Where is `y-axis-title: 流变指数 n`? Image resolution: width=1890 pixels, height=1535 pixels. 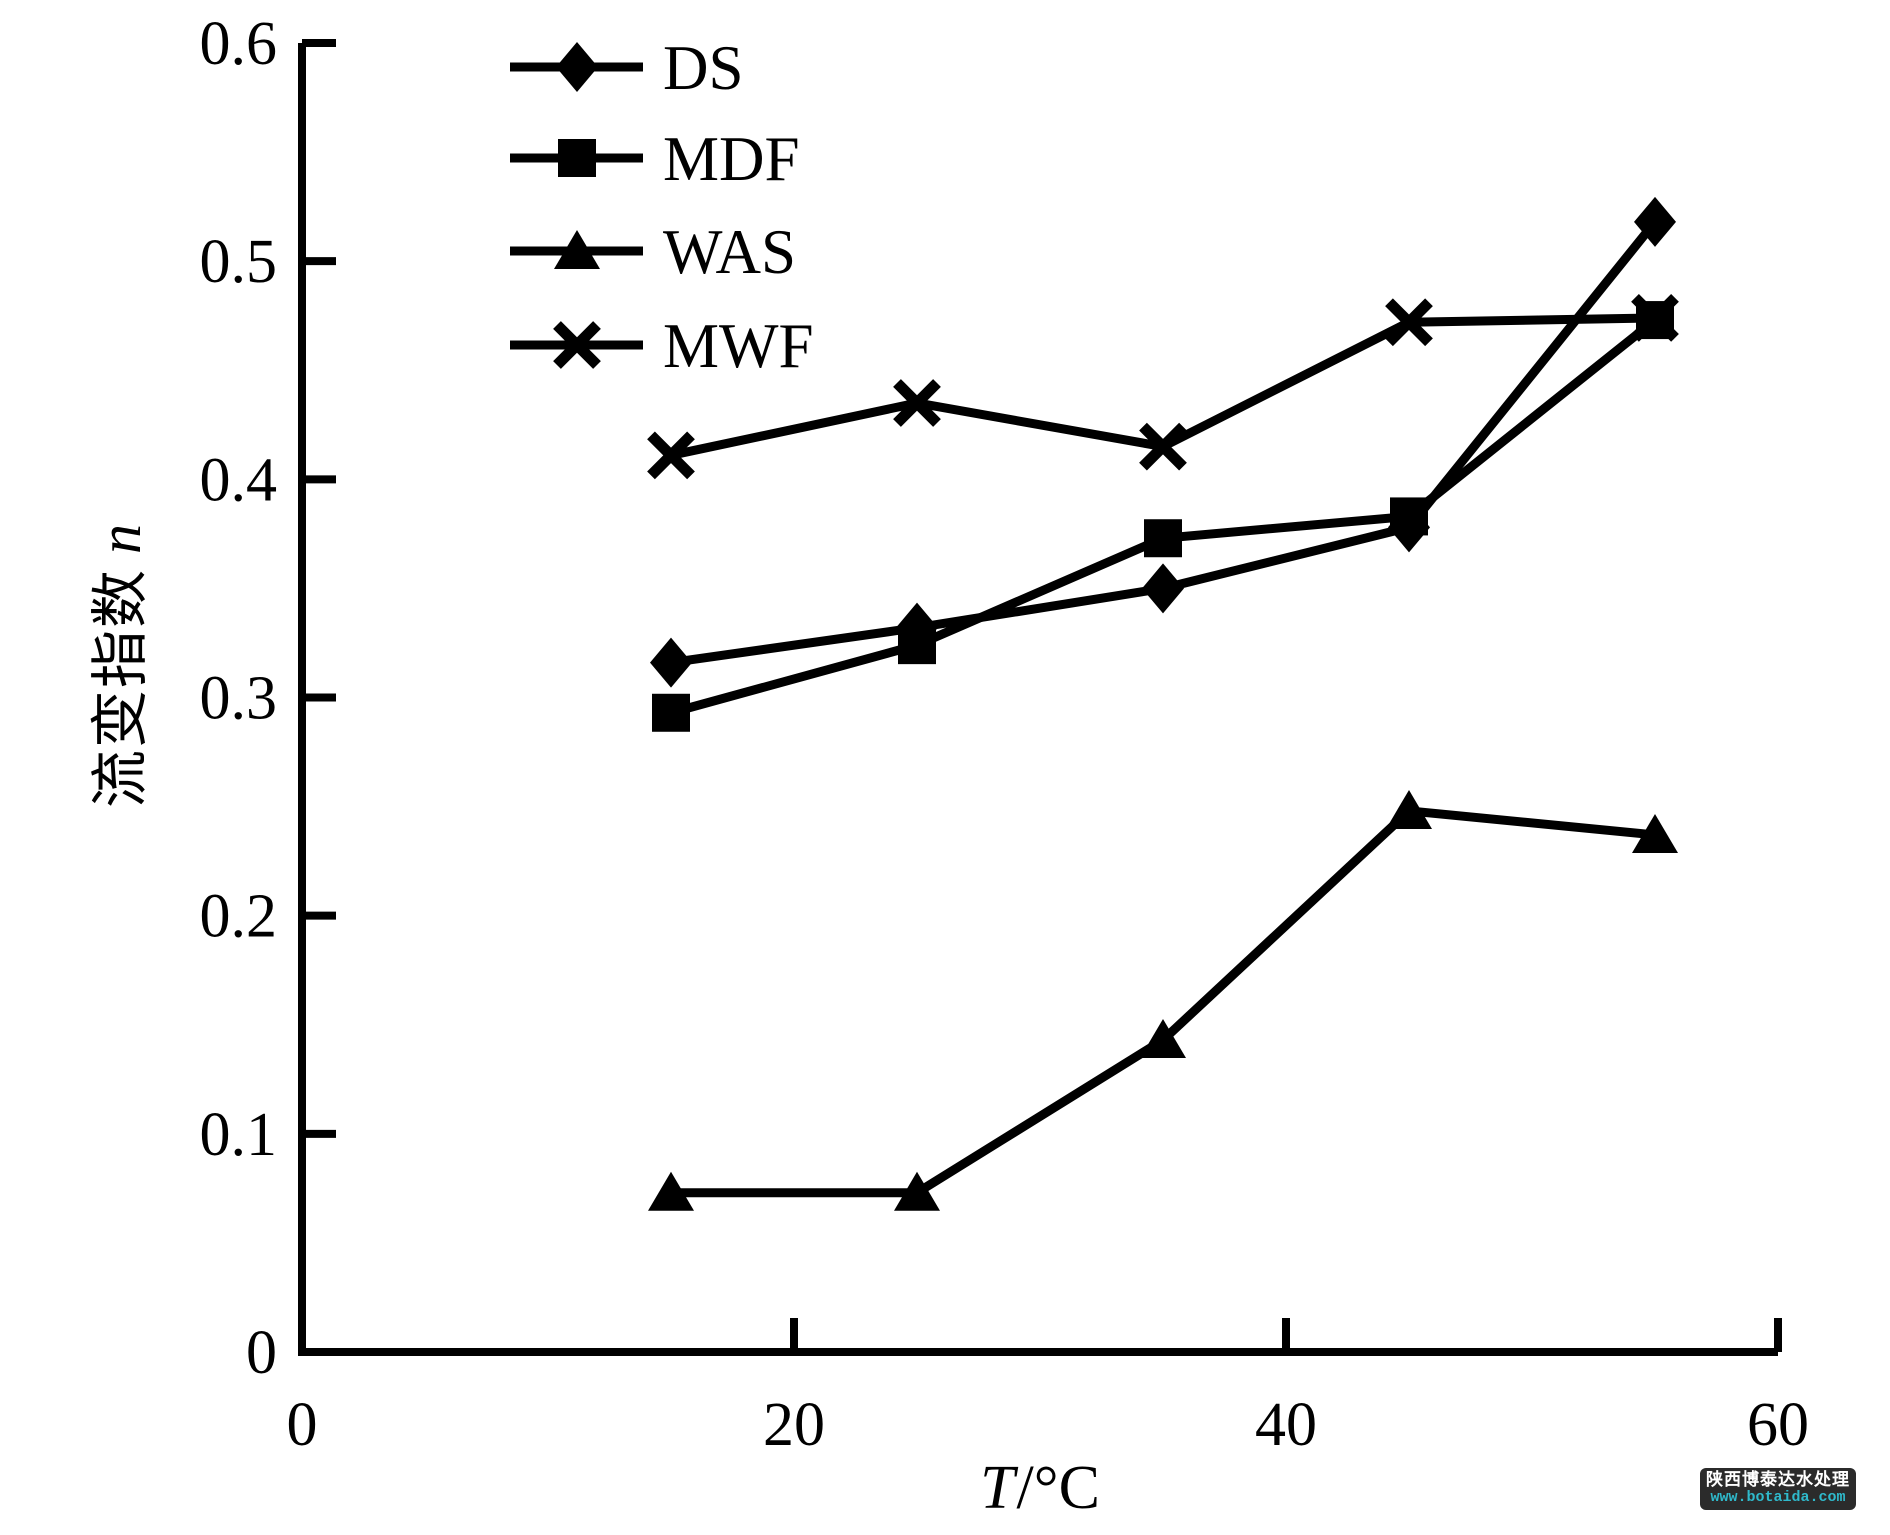
y-axis-title: 流变指数 n is located at coordinates (120, 665).